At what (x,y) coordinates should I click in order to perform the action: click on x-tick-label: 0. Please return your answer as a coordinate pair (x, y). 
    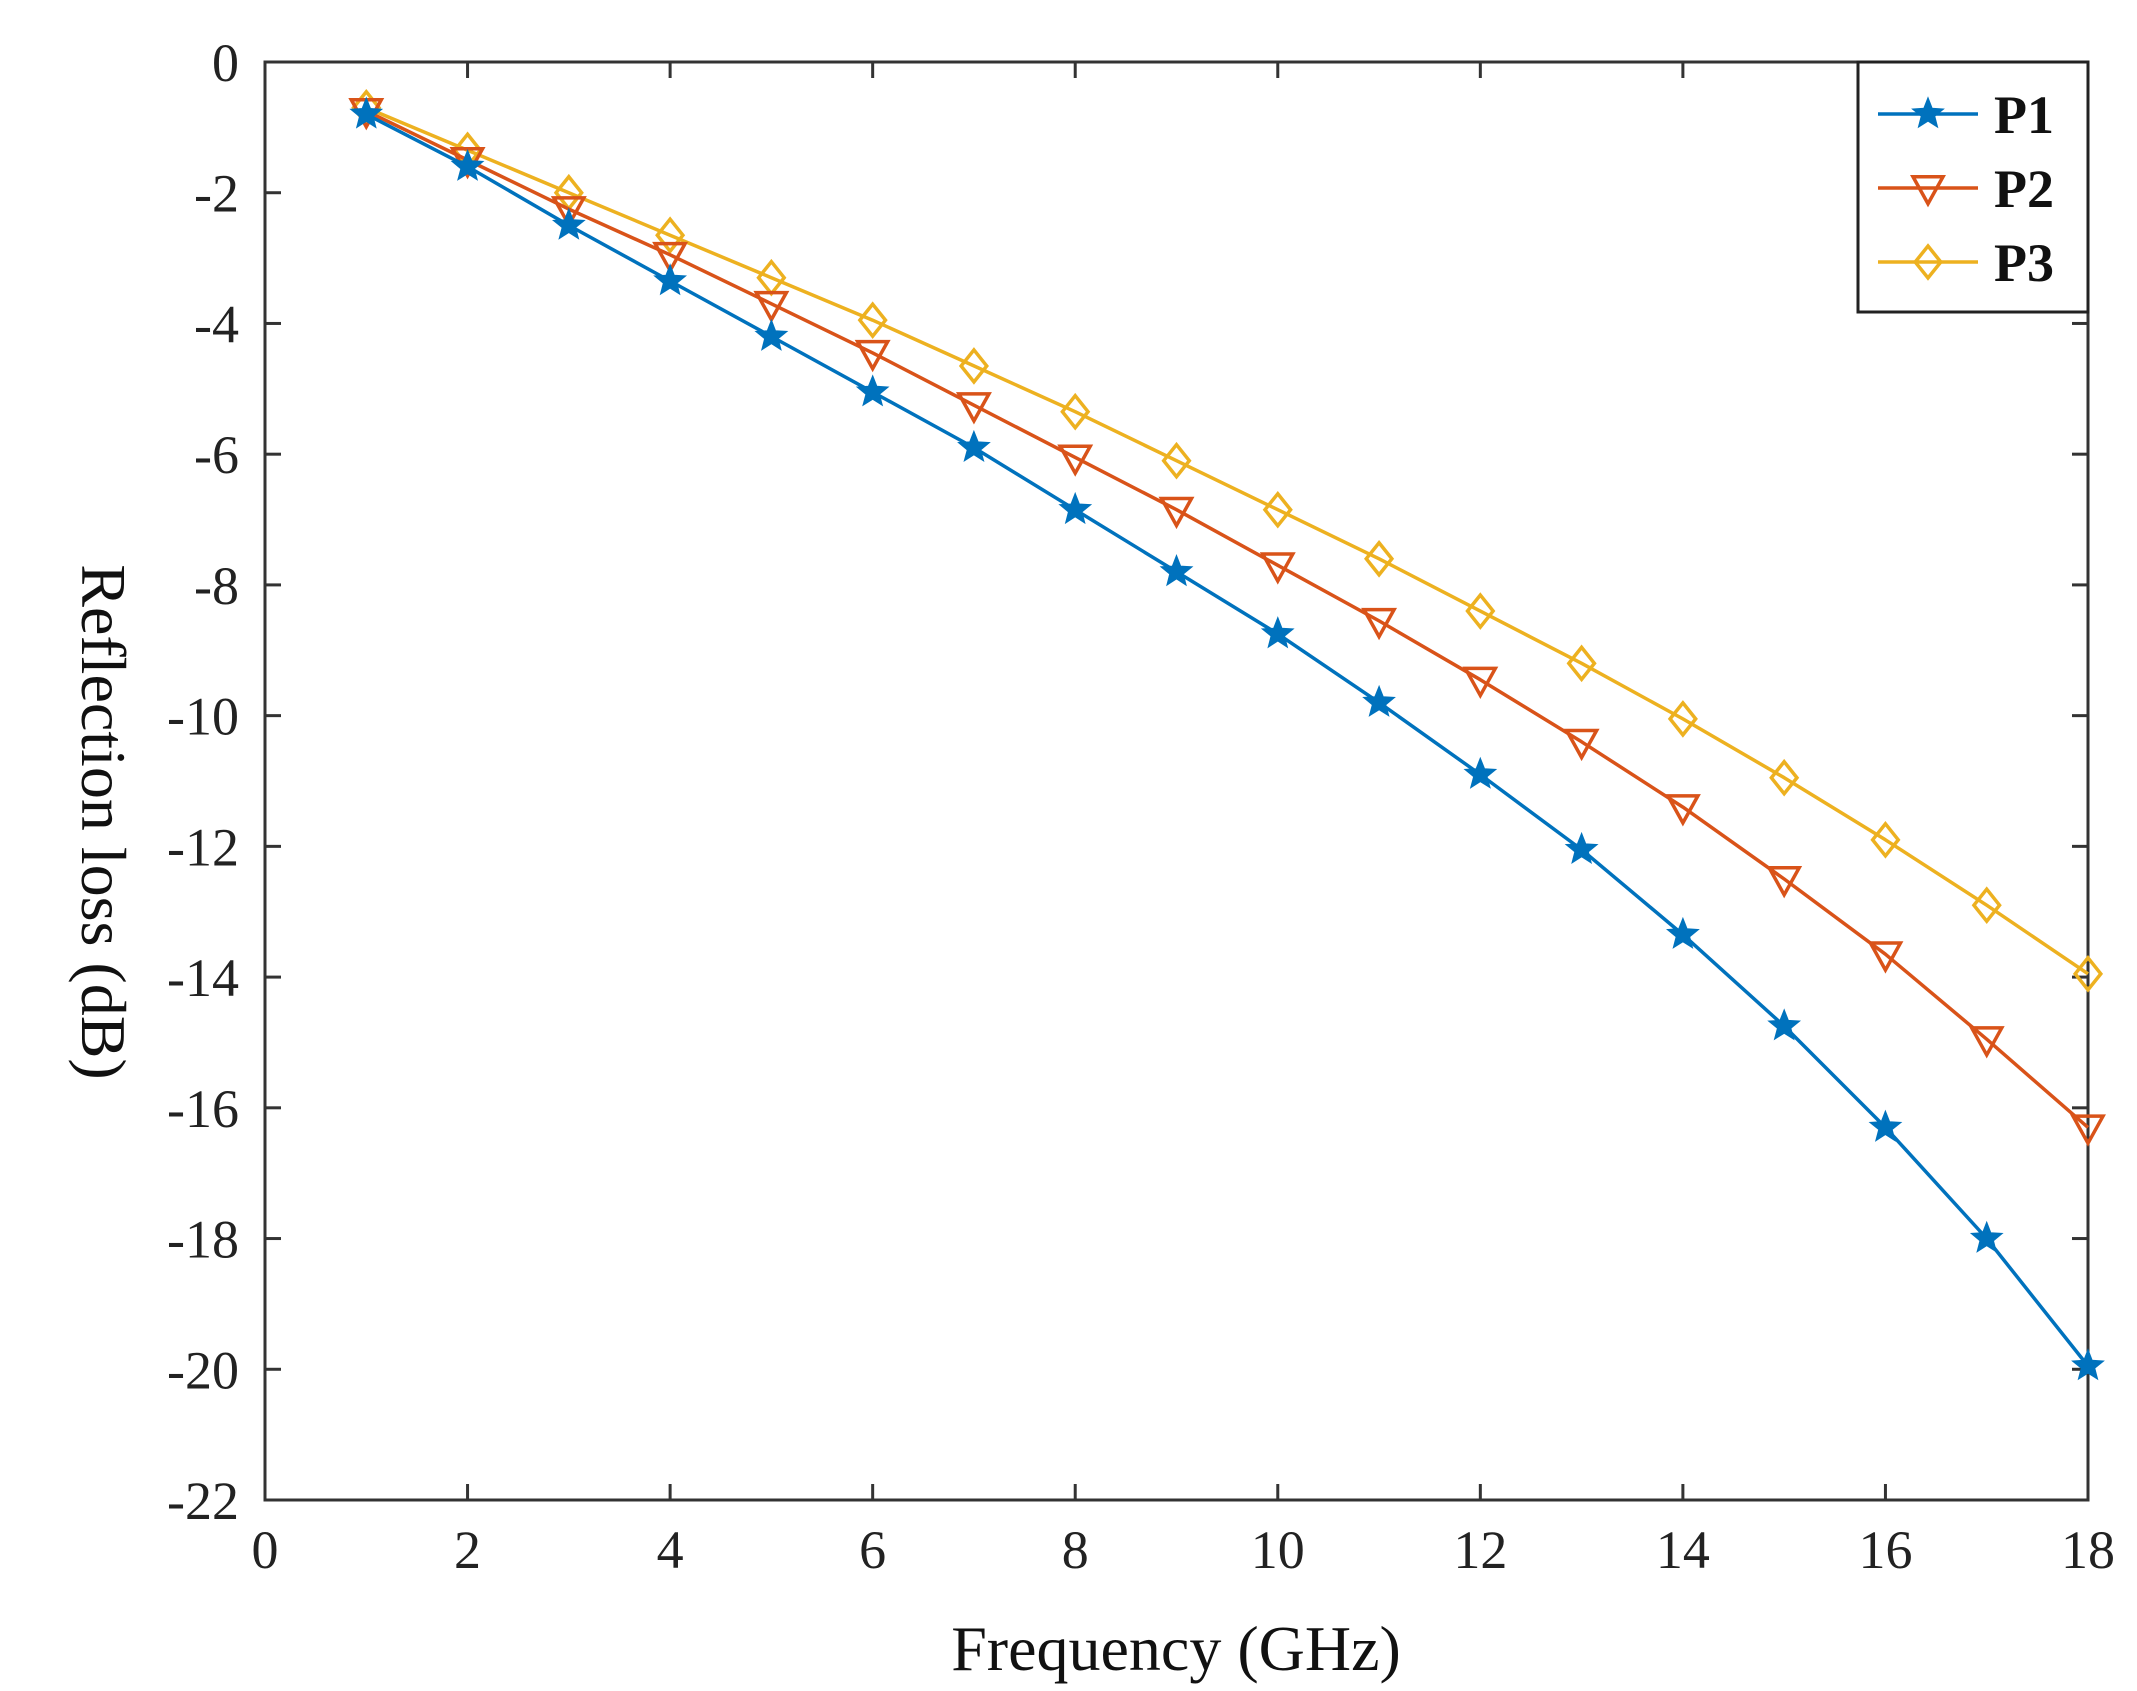
    Looking at the image, I should click on (265, 1550).